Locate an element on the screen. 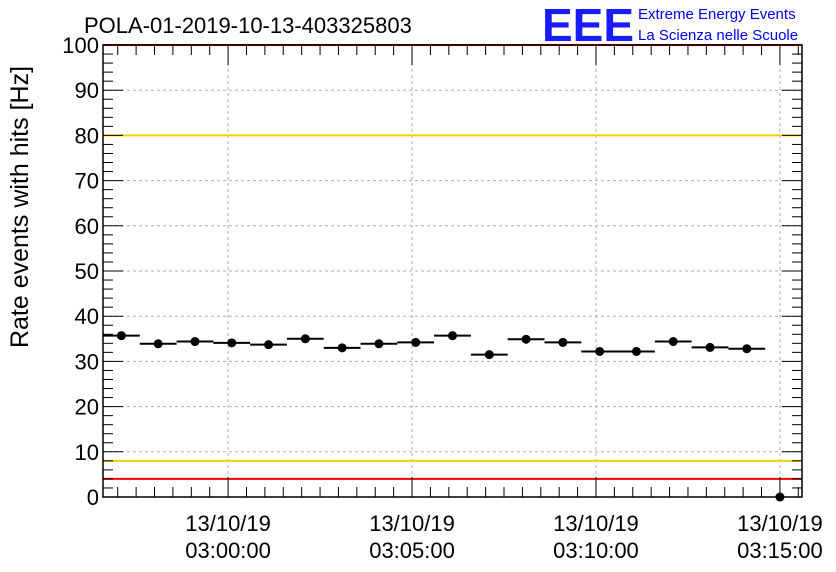 The height and width of the screenshot is (572, 836). y-axis-label: Rate events with hits [Hz] is located at coordinates (20, 207).